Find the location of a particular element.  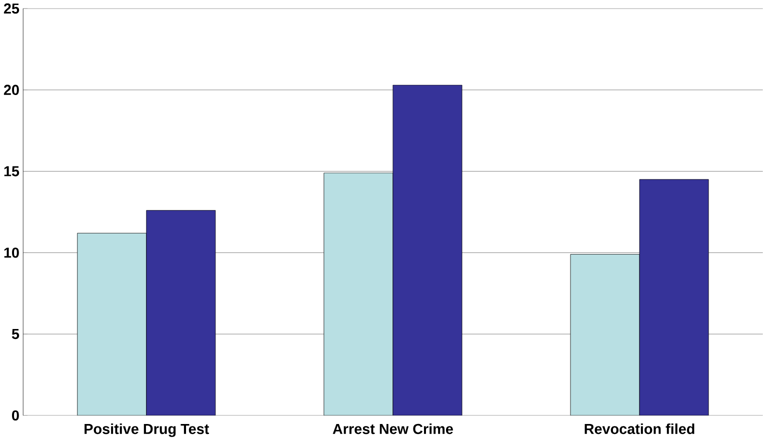

x-tick-label: Positive Drug Test is located at coordinates (147, 430).